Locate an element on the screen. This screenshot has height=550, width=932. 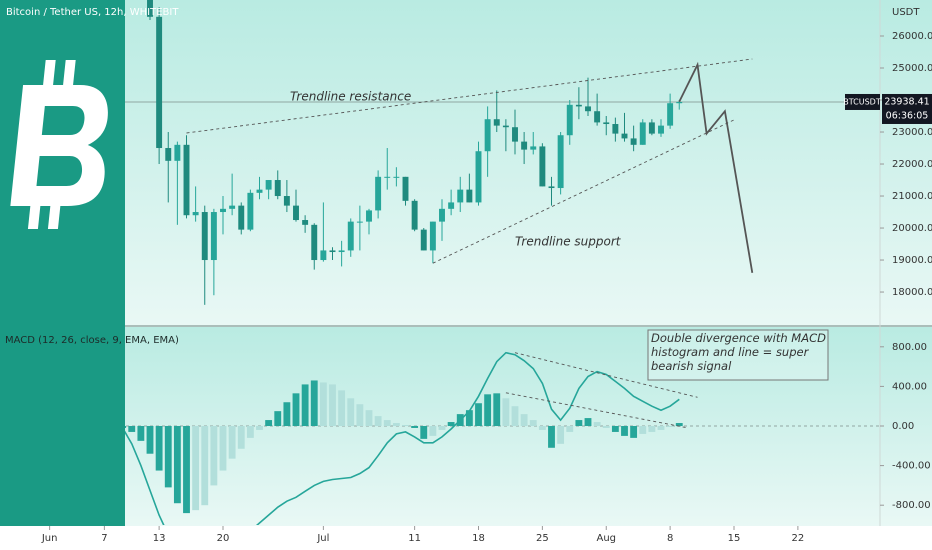
x-tick-label: Aug is located at coordinates (606, 538).